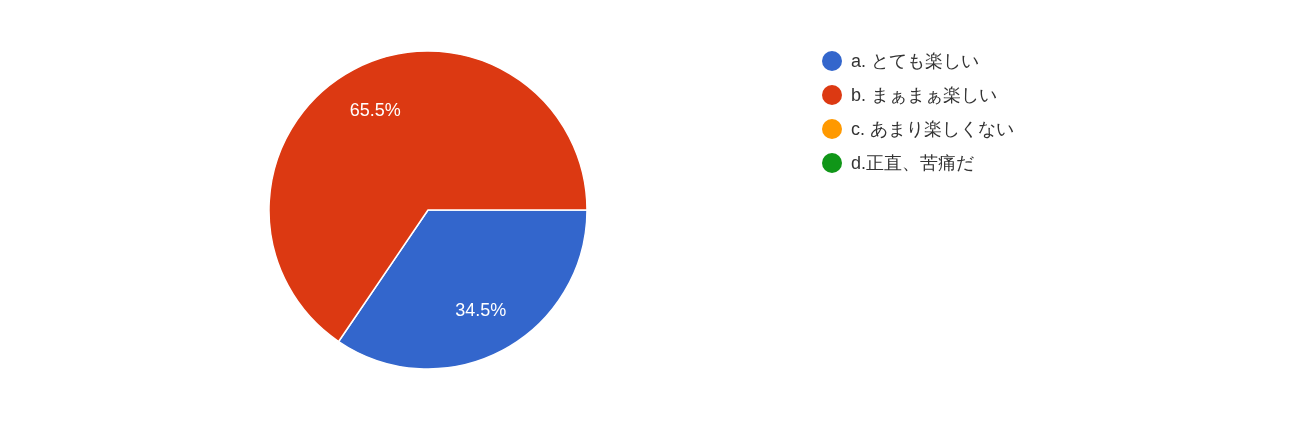 This screenshot has height=430, width=1306. What do you see at coordinates (924, 95) in the screenshot?
I see `legend-label: b. まぁまぁ楽しい` at bounding box center [924, 95].